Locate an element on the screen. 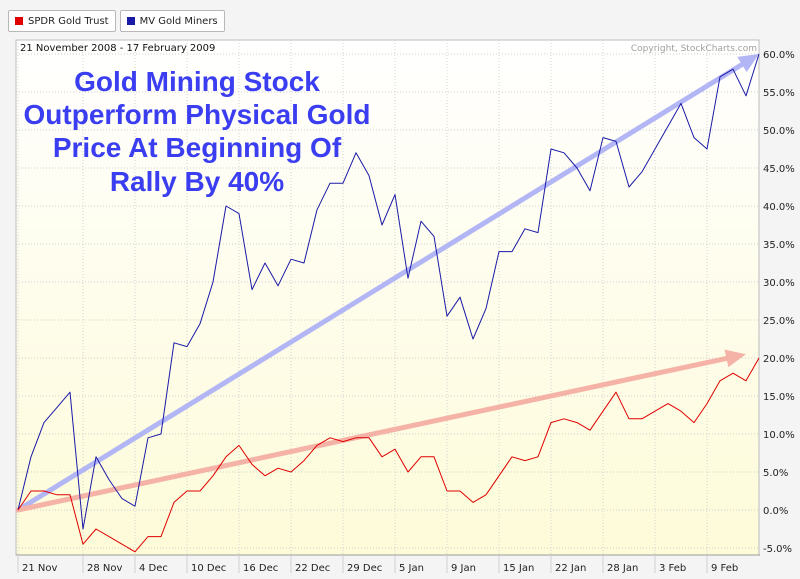  x-tick-label: 15 Jan is located at coordinates (518, 568).